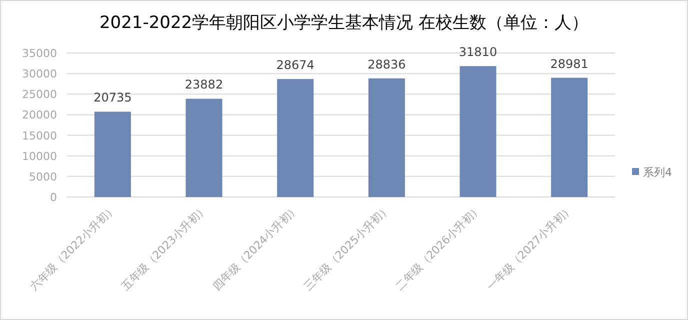  I want to click on data-label: 28981, so click(569, 63).